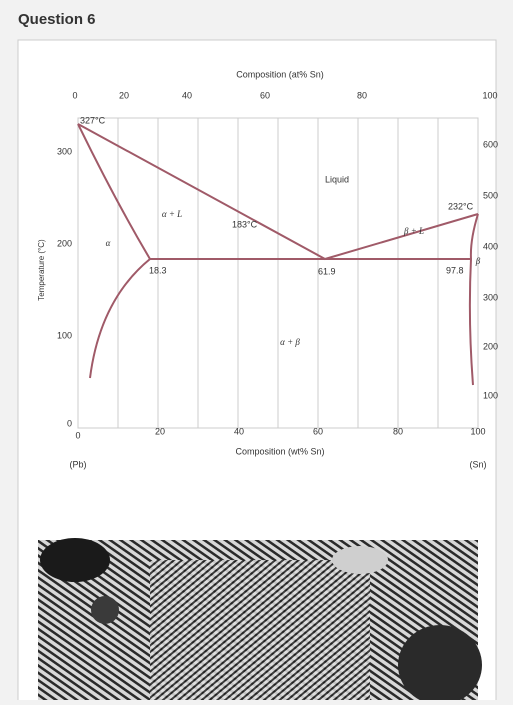  I want to click on top-tick: 80, so click(362, 95).